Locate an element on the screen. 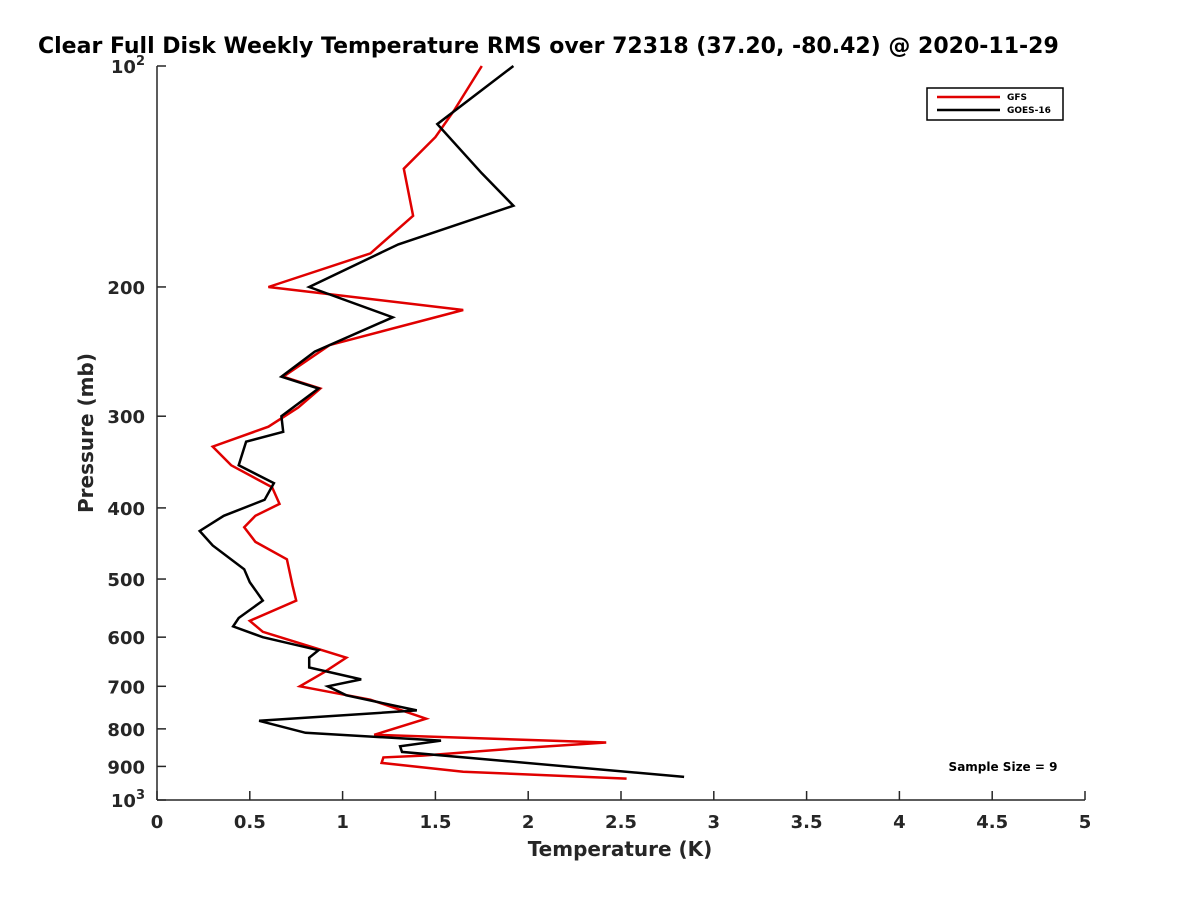  y-tick-label: 300 is located at coordinates (126, 417).